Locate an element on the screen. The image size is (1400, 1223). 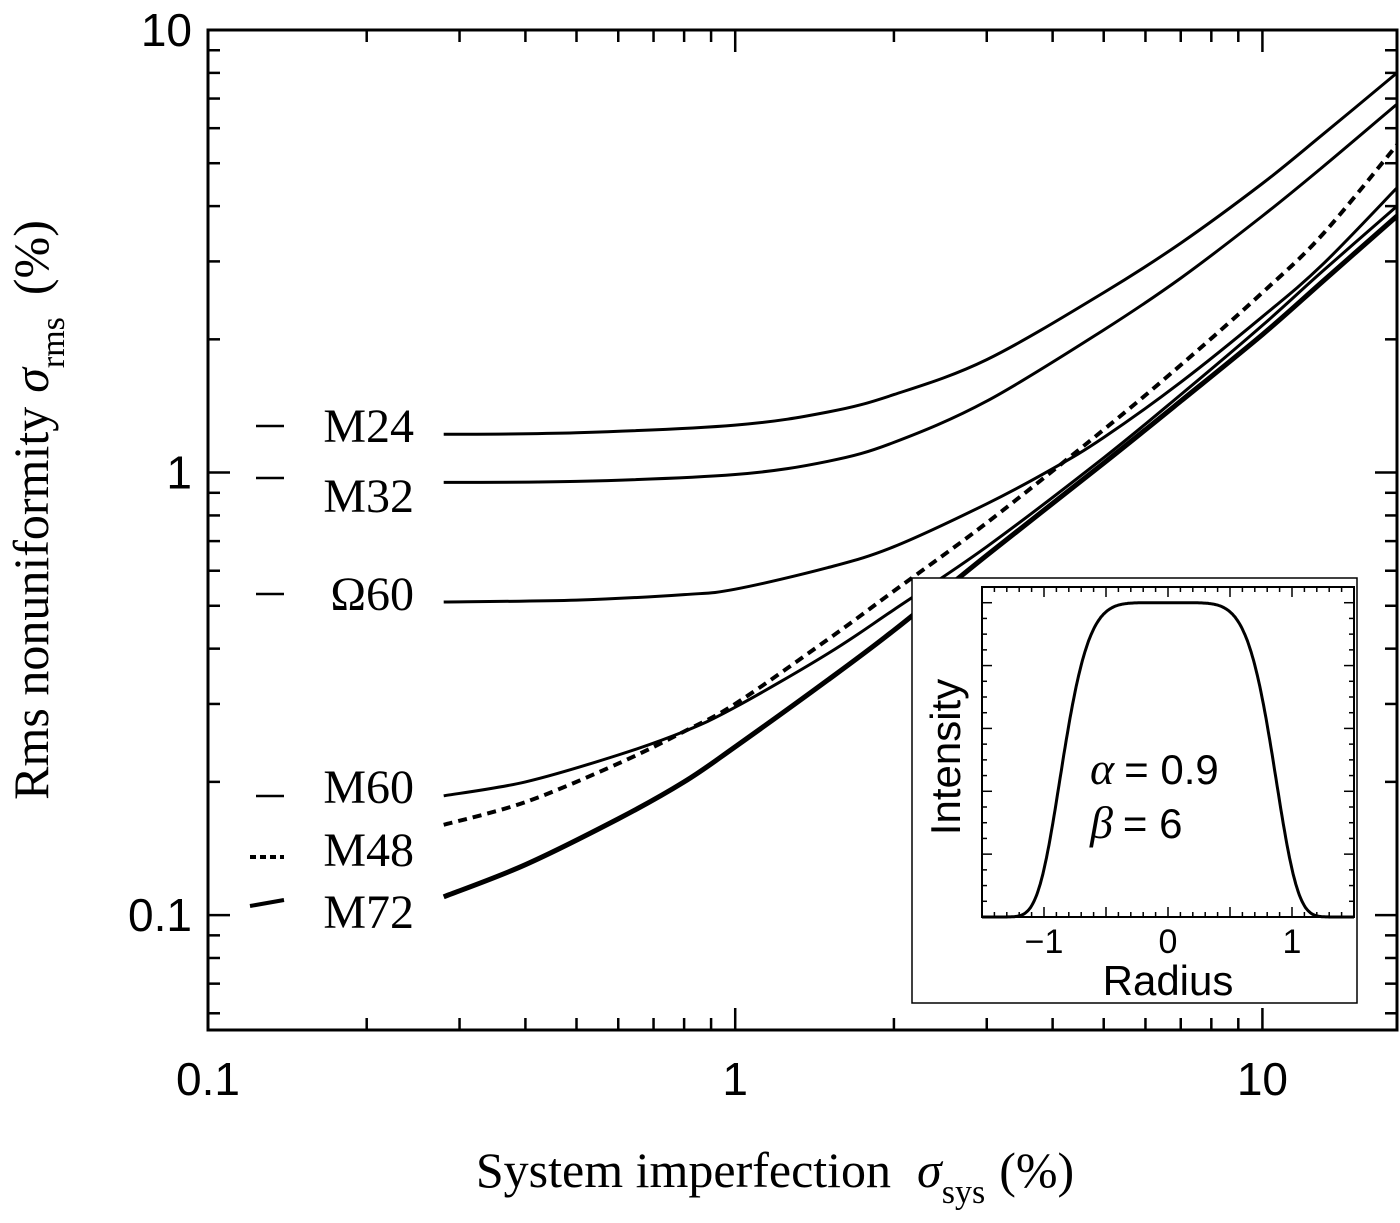
x-tick-label: 0.1 is located at coordinates (208, 1079).